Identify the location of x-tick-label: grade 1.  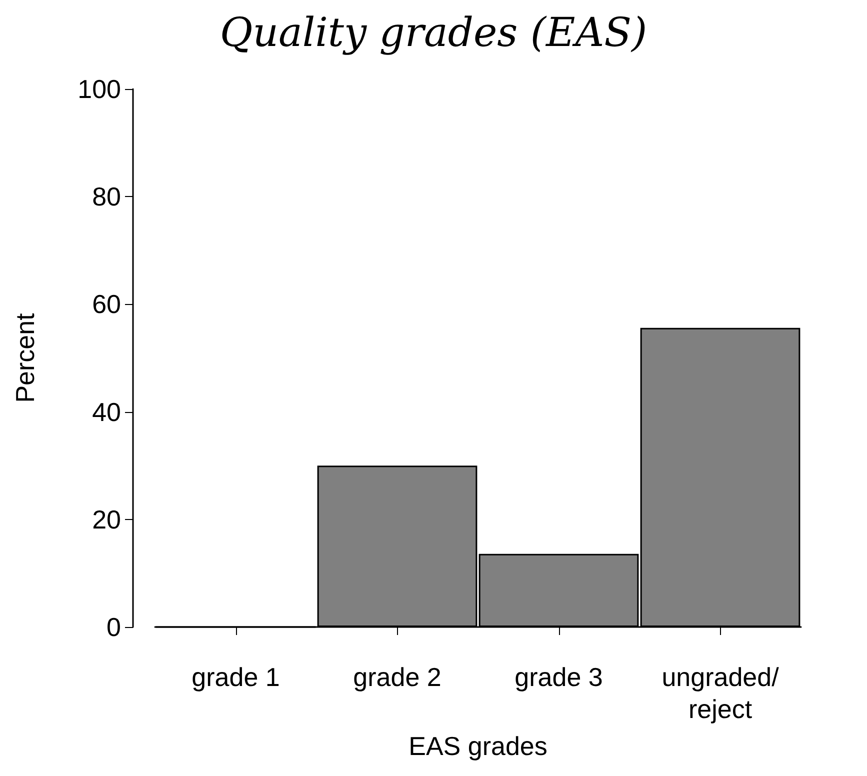
(236, 677).